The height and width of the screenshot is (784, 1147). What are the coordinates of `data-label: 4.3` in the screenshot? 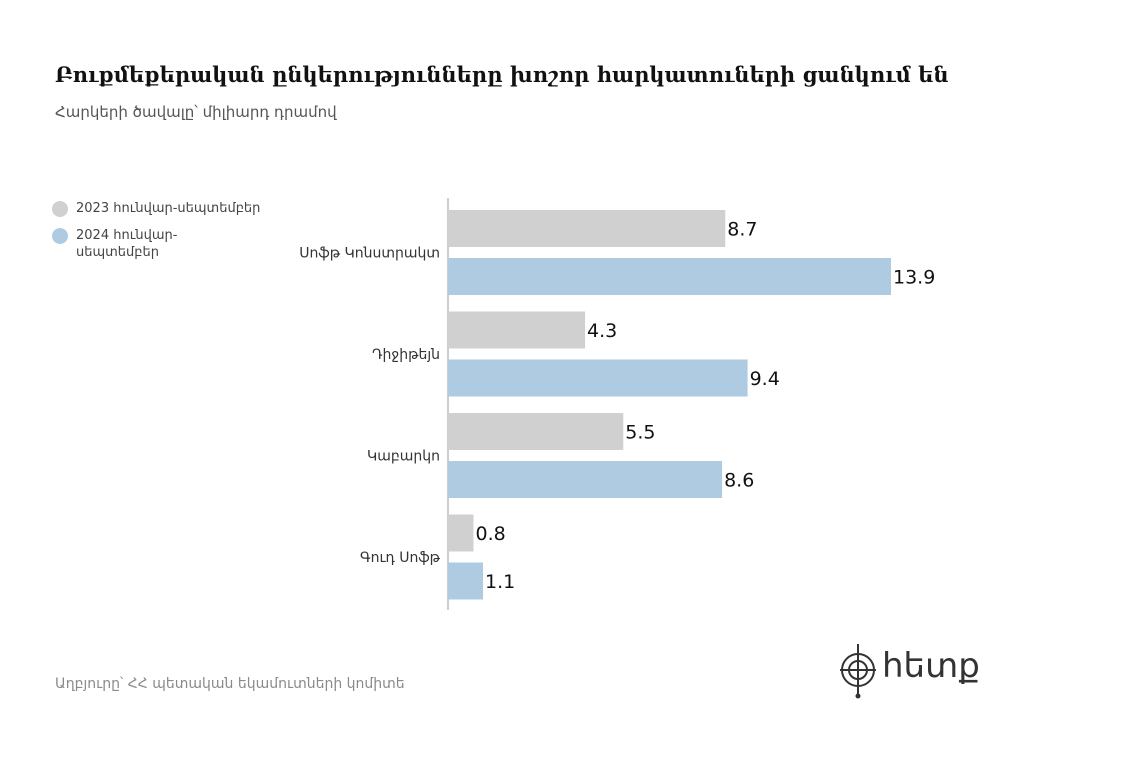 It's located at (602, 331).